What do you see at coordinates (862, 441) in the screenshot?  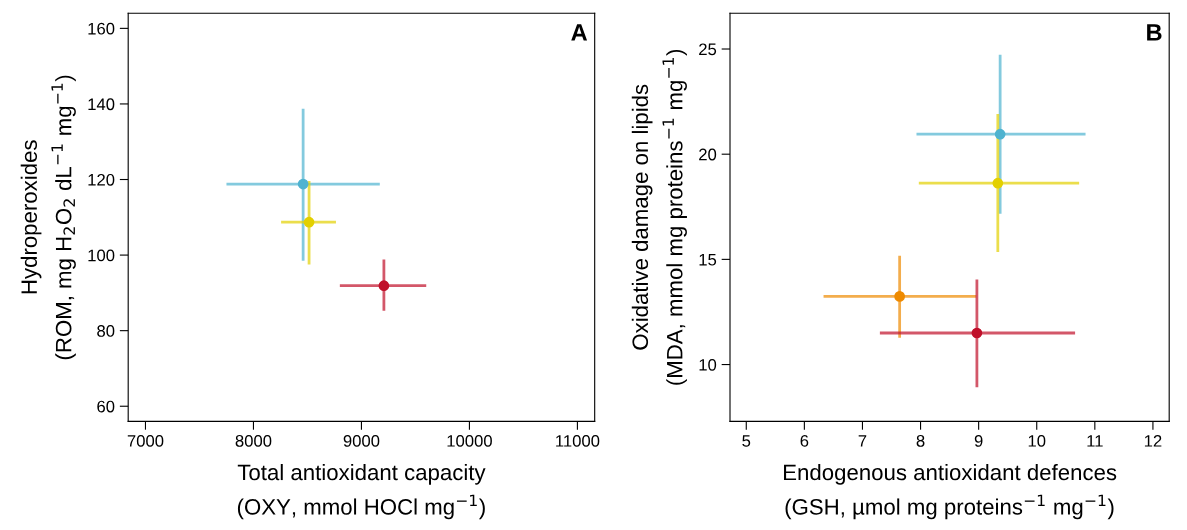 I see `x-tick-label: 7` at bounding box center [862, 441].